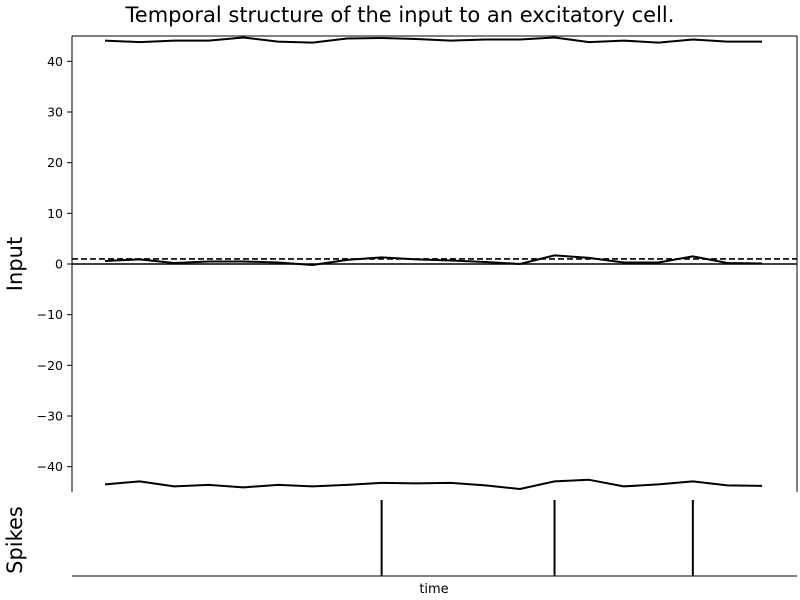 Image resolution: width=800 pixels, height=600 pixels. What do you see at coordinates (433, 260) in the screenshot?
I see `middle-input-line` at bounding box center [433, 260].